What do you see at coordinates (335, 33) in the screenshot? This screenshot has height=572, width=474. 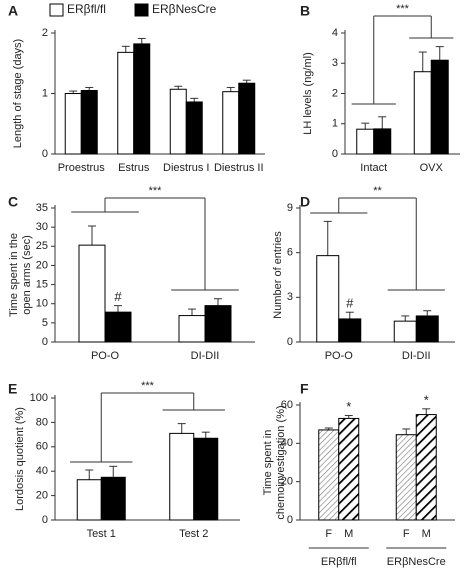 I see `y-tick-label: 4` at bounding box center [335, 33].